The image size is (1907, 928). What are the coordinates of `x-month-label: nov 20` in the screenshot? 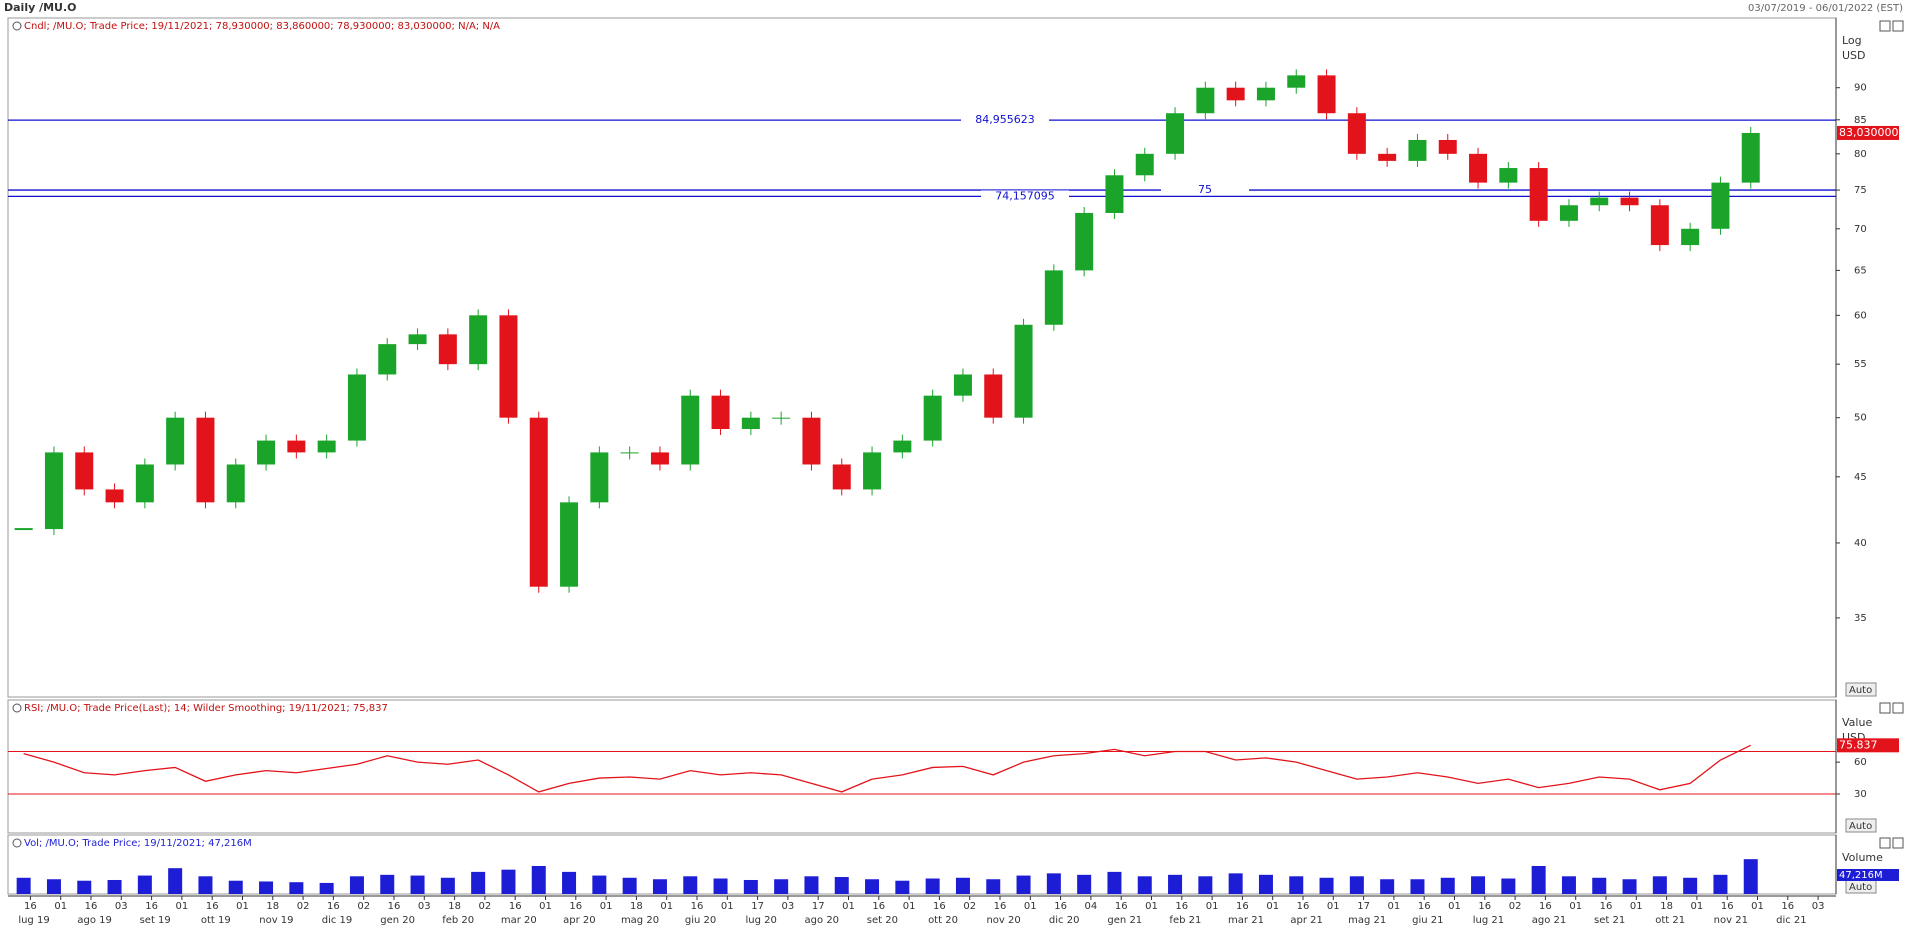 It's located at (1003, 920).